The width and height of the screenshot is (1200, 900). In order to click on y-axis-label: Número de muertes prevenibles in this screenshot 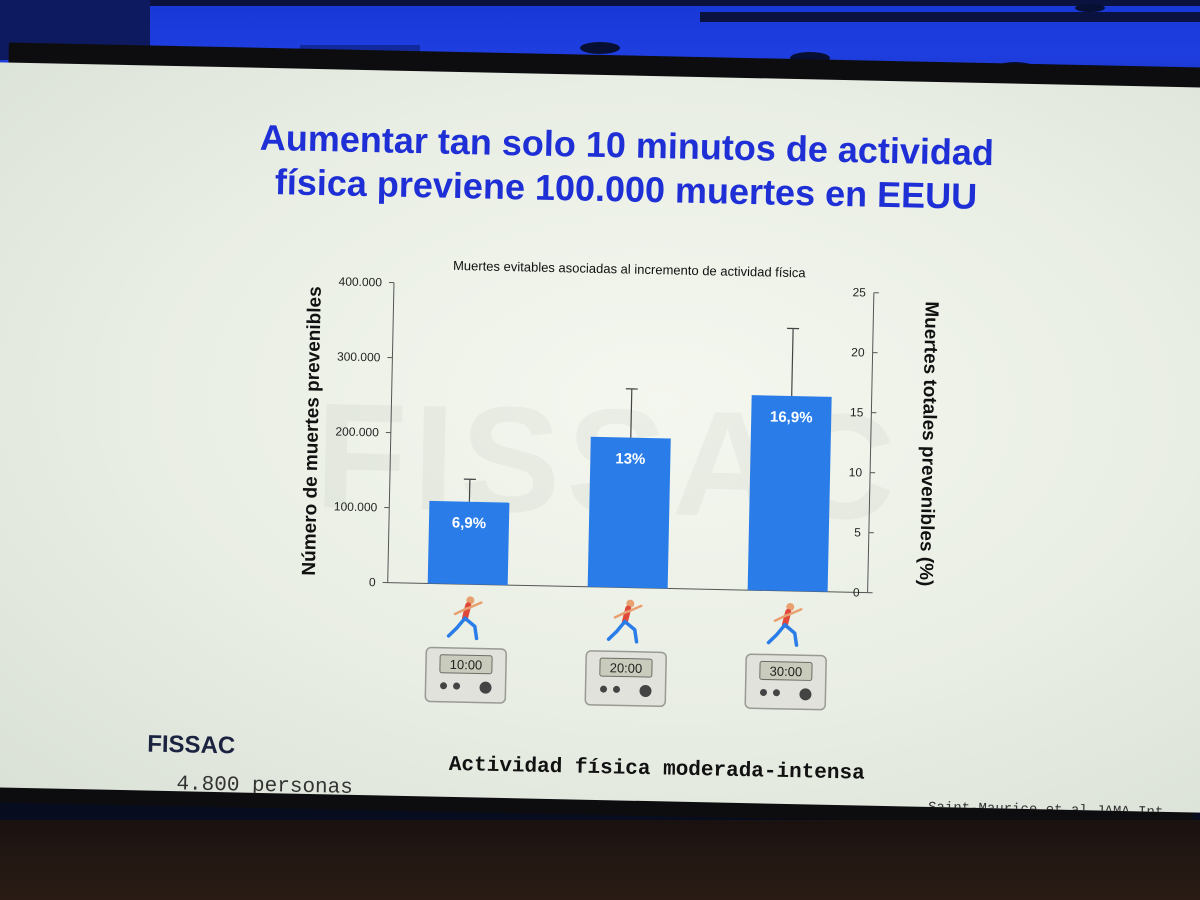, I will do `click(312, 431)`.